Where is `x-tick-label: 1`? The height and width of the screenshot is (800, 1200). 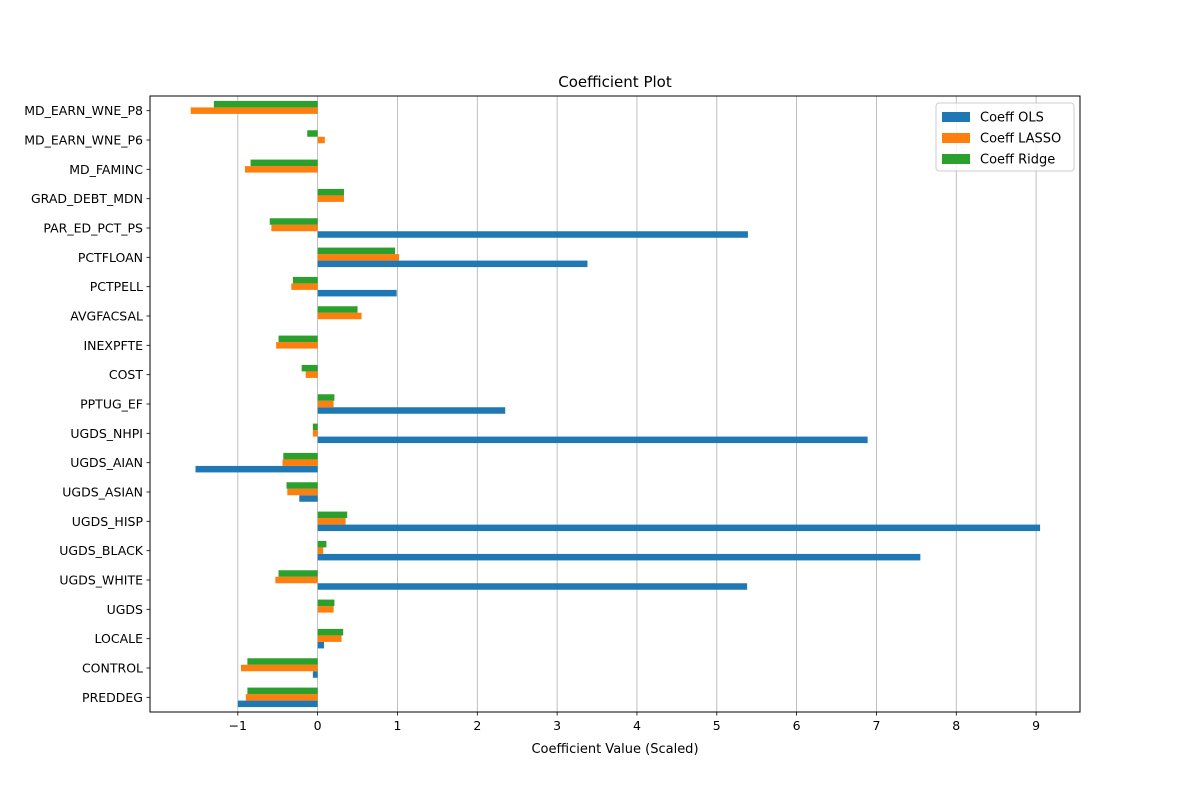 x-tick-label: 1 is located at coordinates (397, 725).